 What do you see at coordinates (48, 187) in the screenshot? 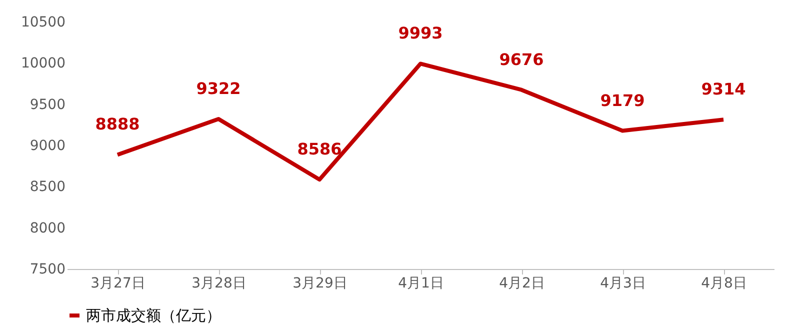
I see `y-tick-label: 8500` at bounding box center [48, 187].